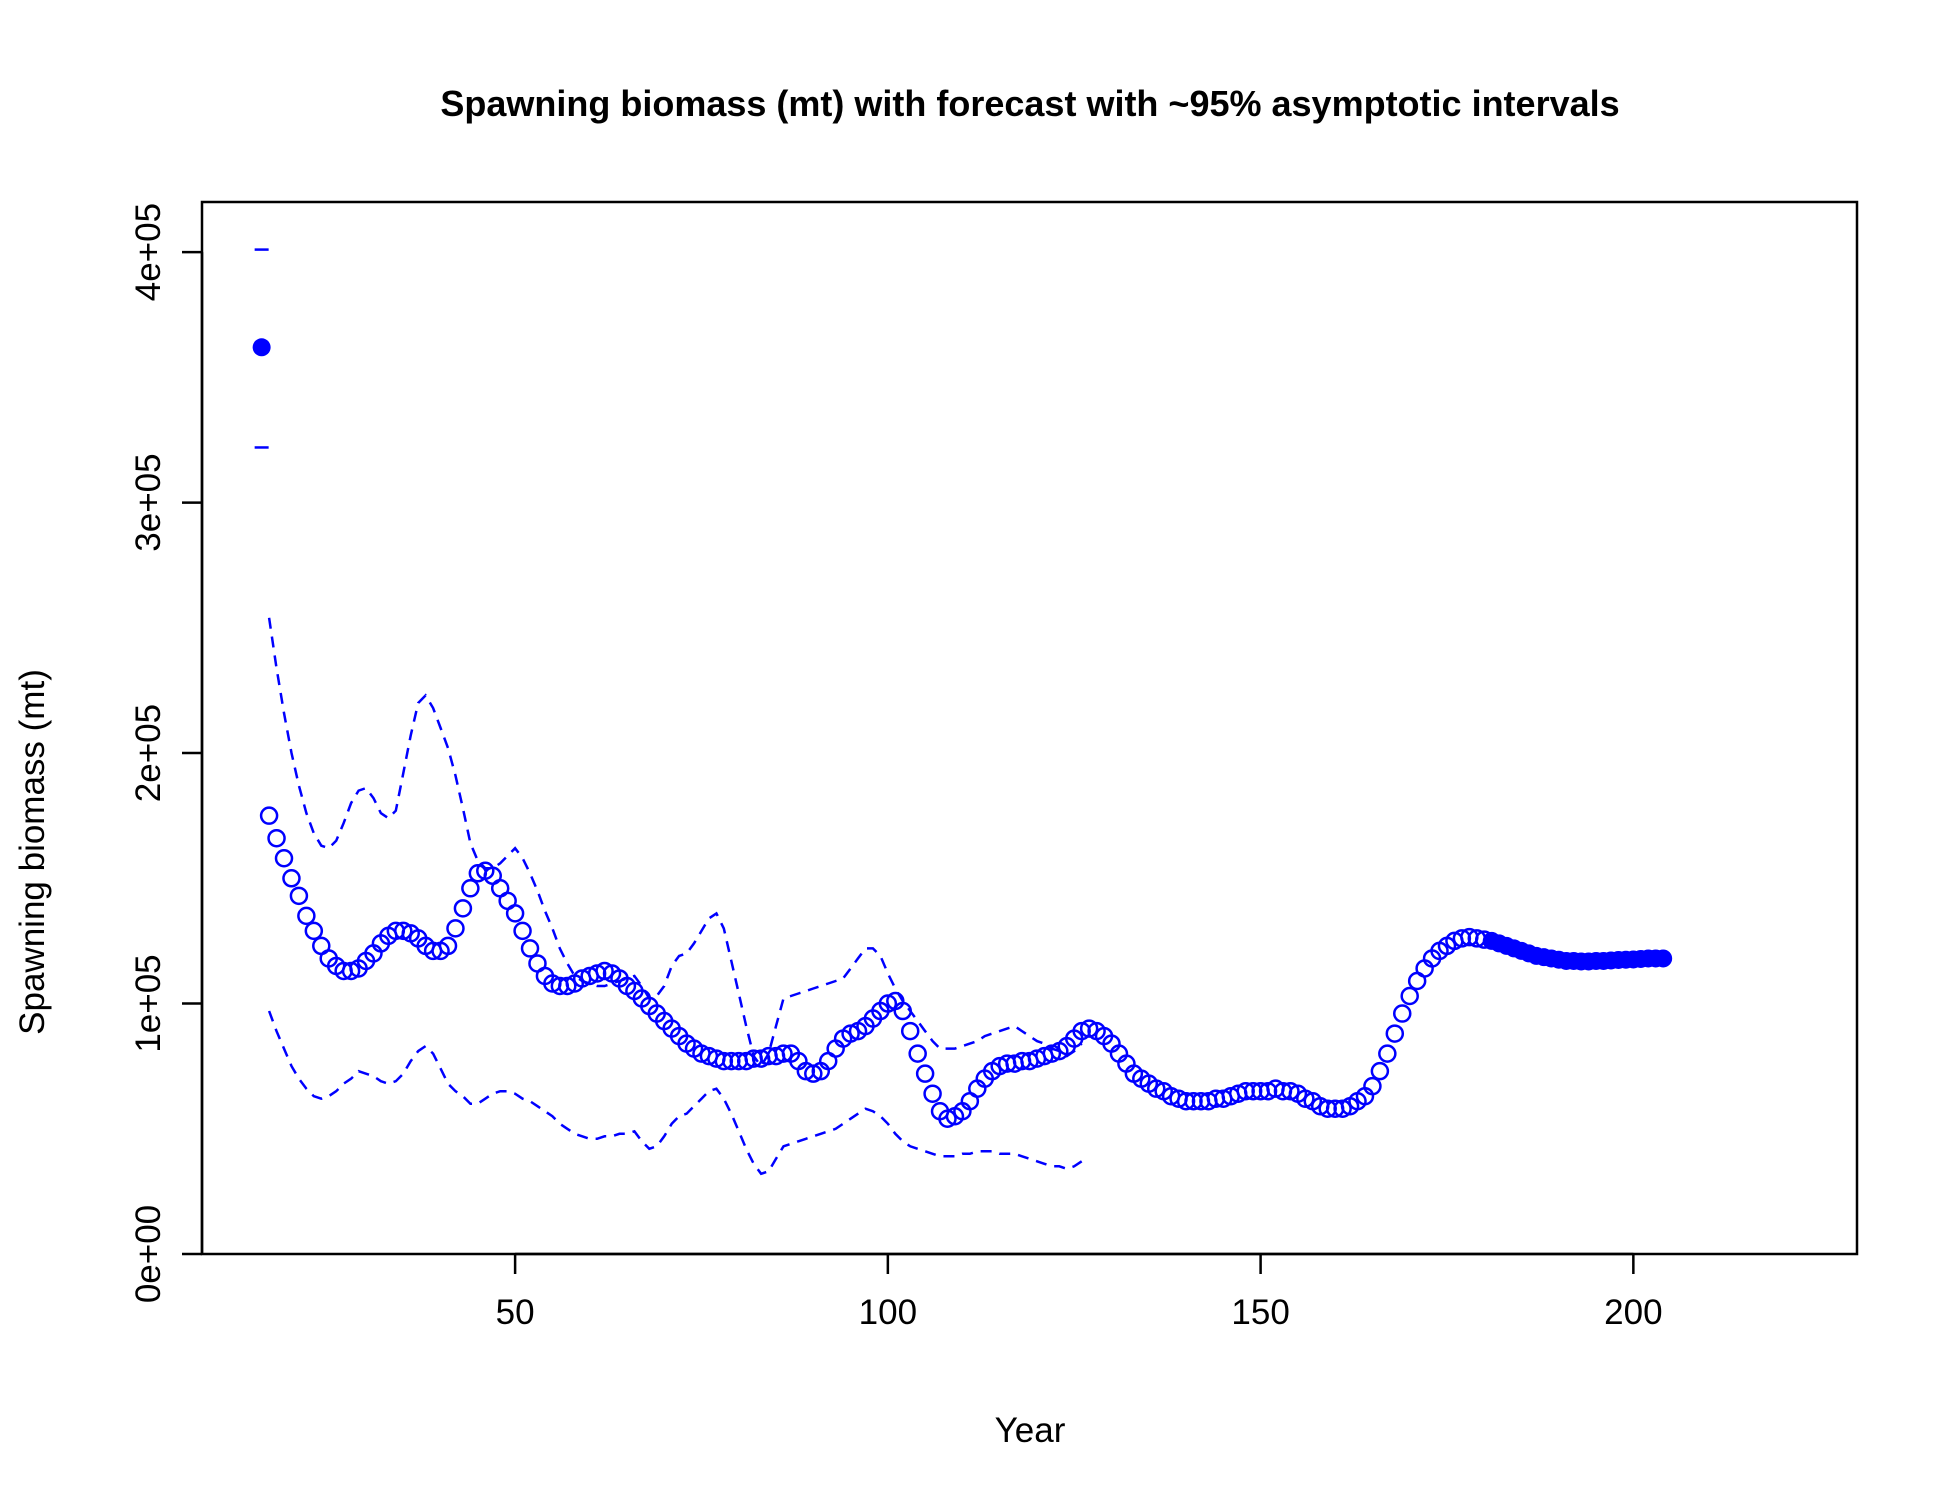 Image resolution: width=1950 pixels, height=1500 pixels. What do you see at coordinates (148, 252) in the screenshot?
I see `y-tick-label: 4e+05` at bounding box center [148, 252].